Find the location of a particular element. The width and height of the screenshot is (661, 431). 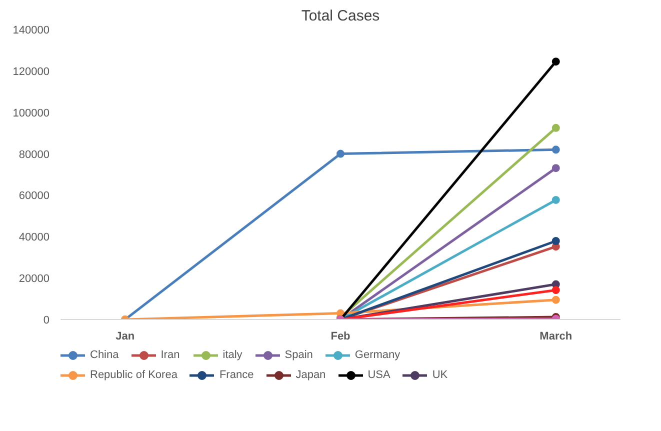

x-tick-label: March is located at coordinates (556, 336).